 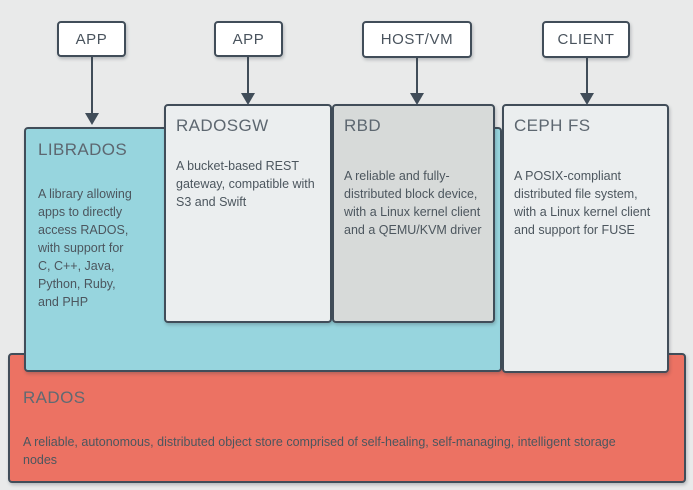 What do you see at coordinates (83, 149) in the screenshot?
I see `box-librados-title: LIBRADOS` at bounding box center [83, 149].